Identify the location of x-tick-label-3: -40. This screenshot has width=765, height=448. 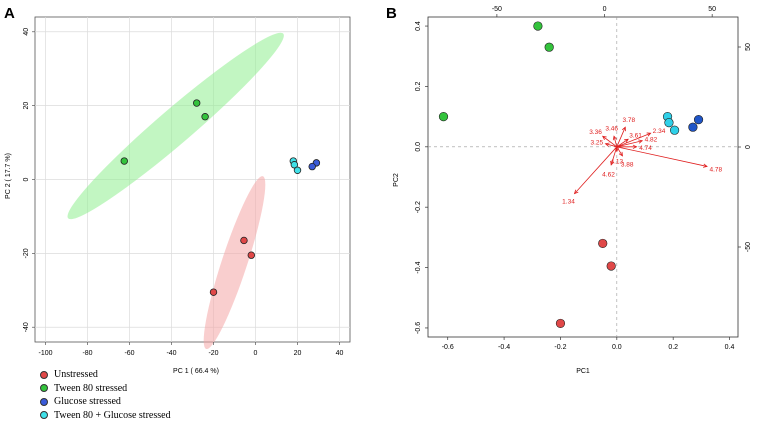
(171, 353).